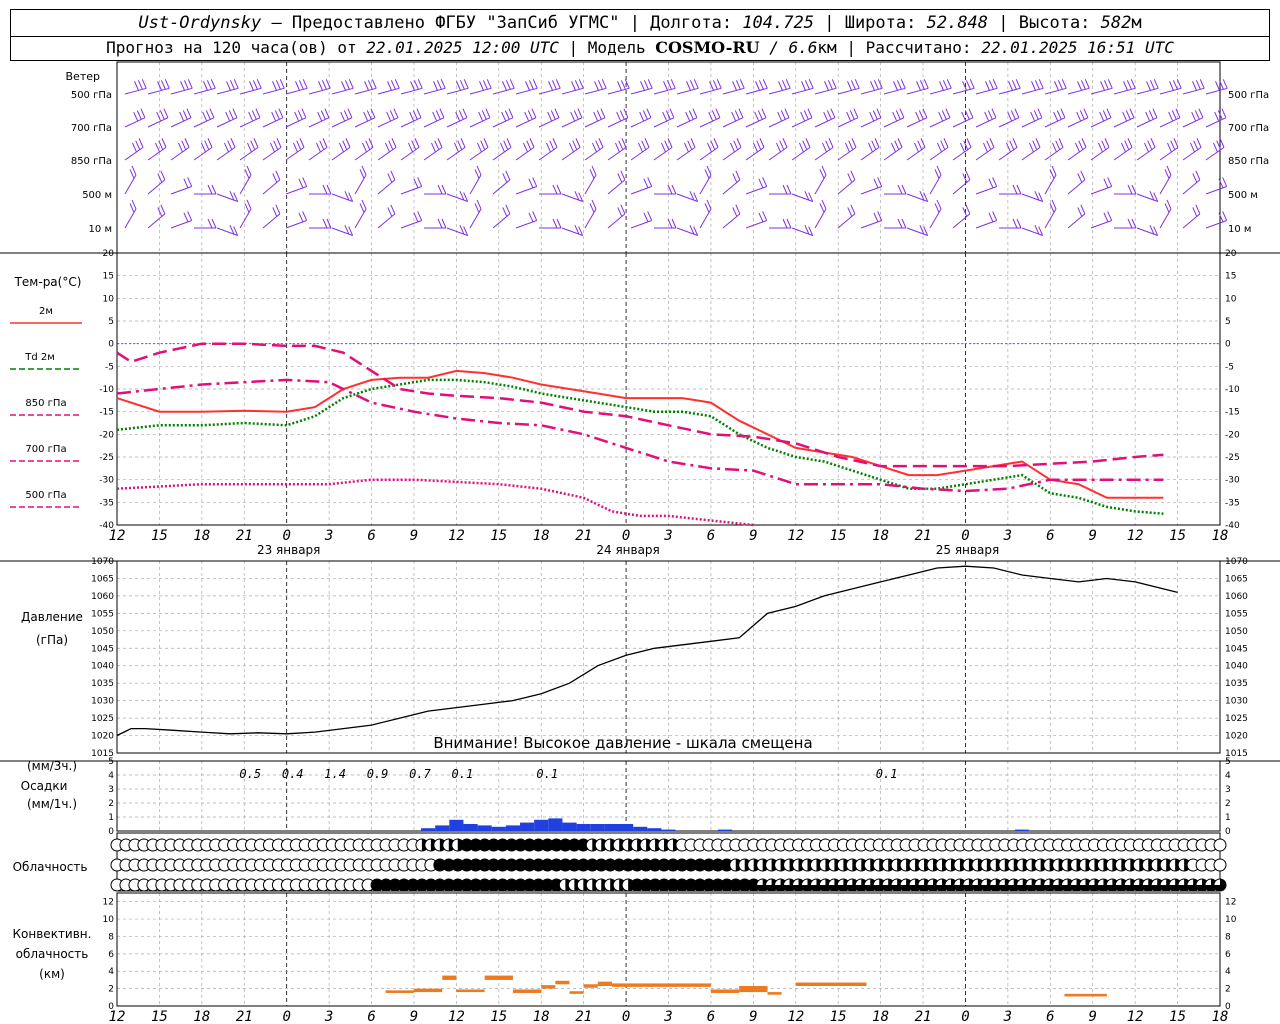  What do you see at coordinates (1236, 667) in the screenshot?
I see `pressure-tick-right: 1040` at bounding box center [1236, 667].